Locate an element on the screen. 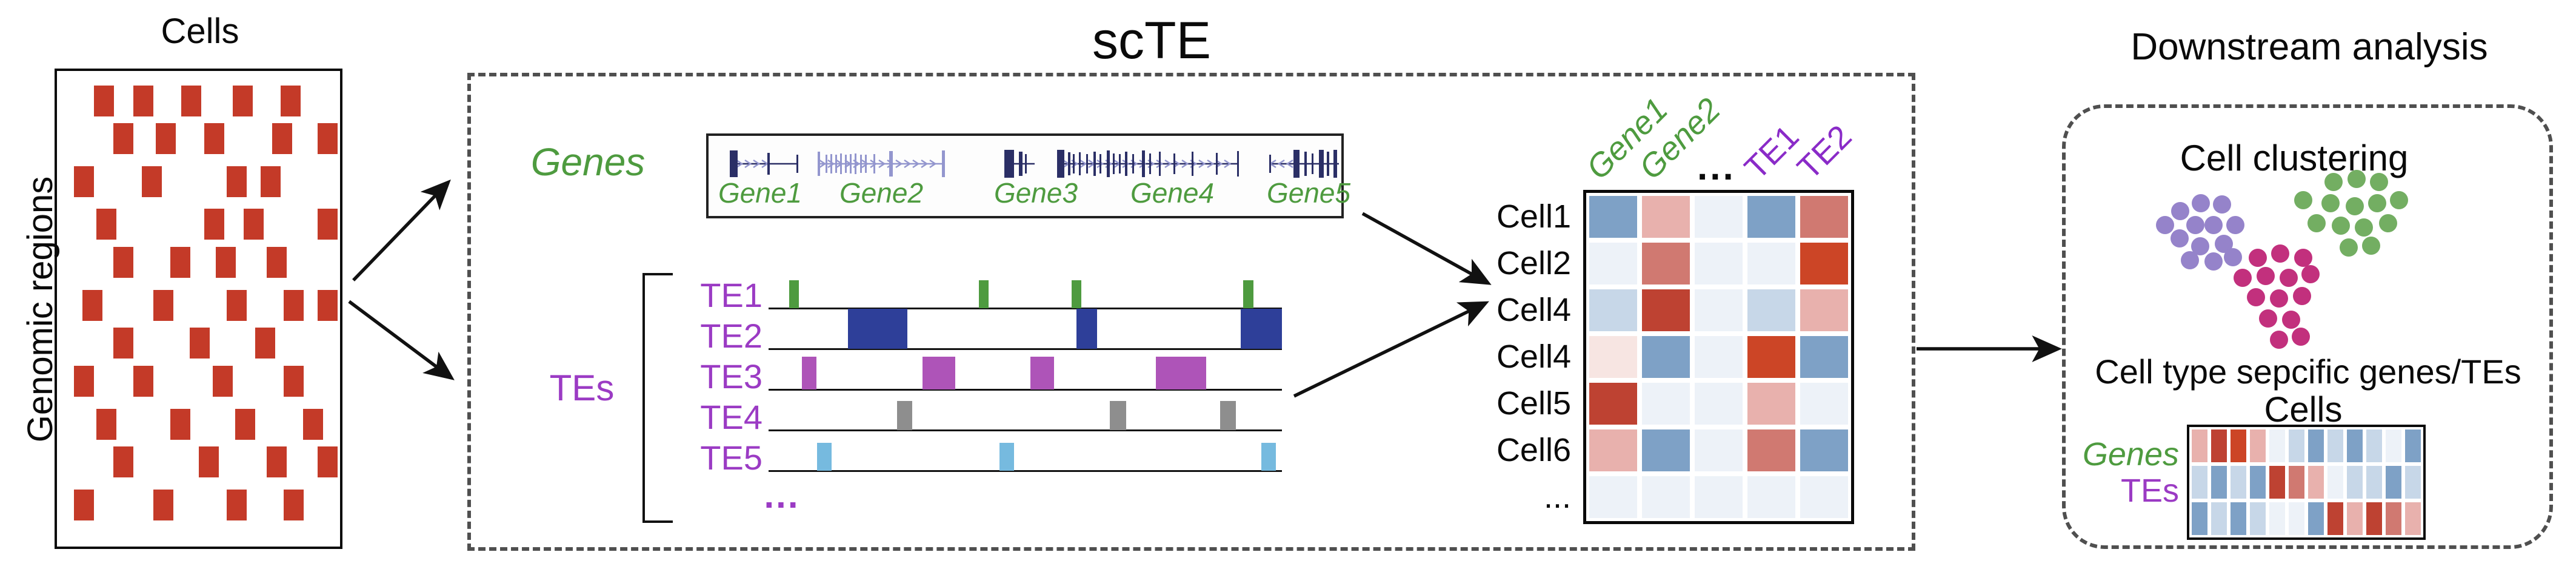 The image size is (2576, 569). genomic-regions-axis-label: Genomic regions is located at coordinates (40, 309).